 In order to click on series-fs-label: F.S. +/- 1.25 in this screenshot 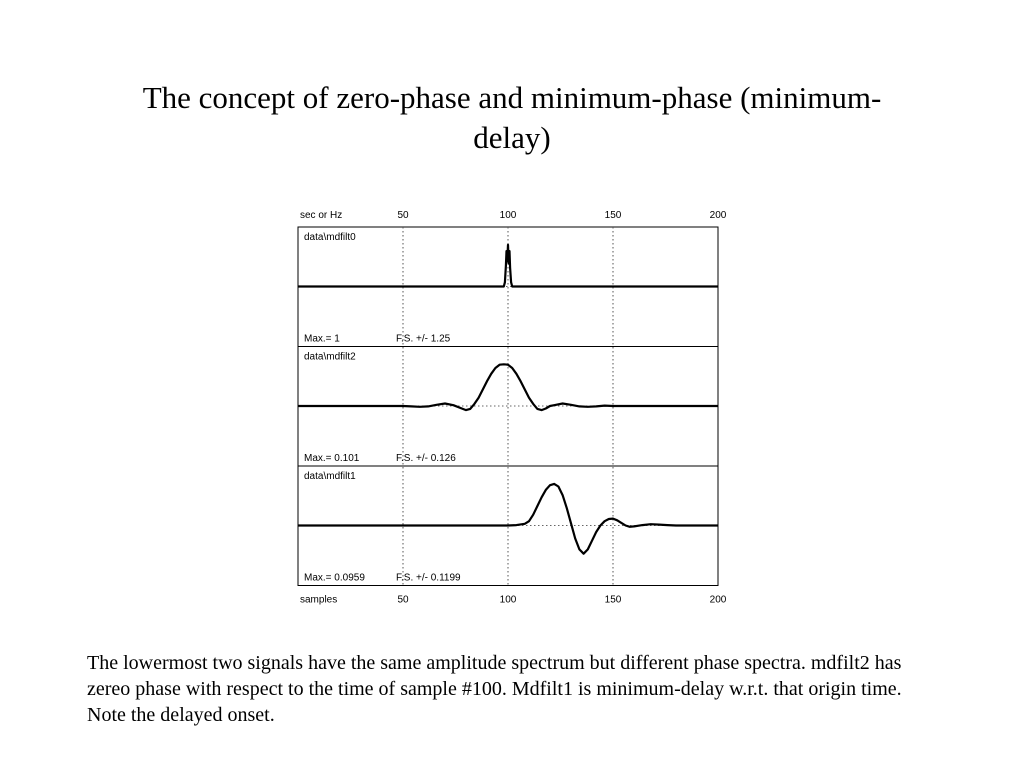, I will do `click(423, 339)`.